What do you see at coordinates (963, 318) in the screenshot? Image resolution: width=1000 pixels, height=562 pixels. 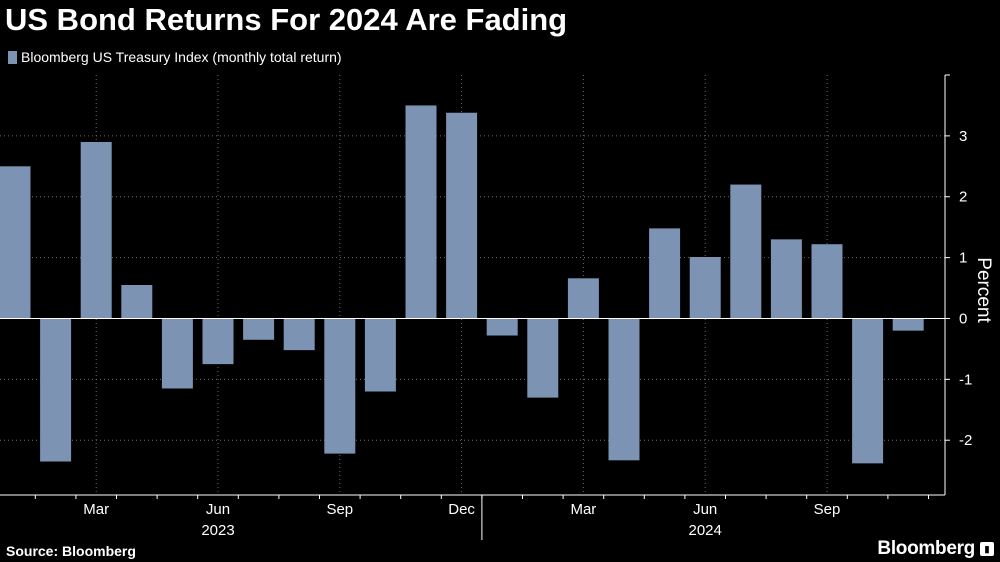 I see `y-tick-label: 0` at bounding box center [963, 318].